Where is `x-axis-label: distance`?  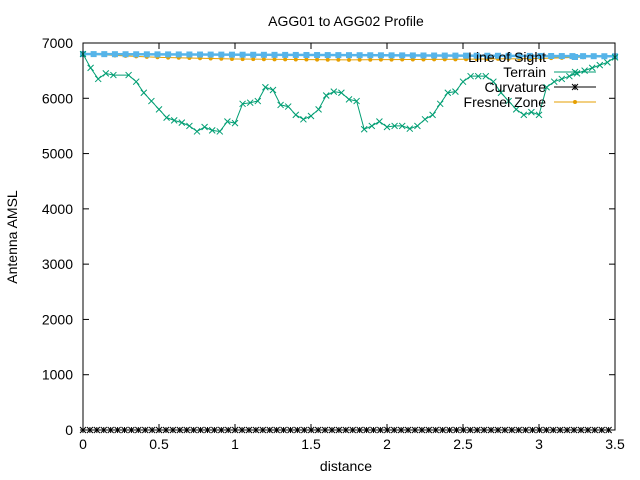
x-axis-label: distance is located at coordinates (346, 466).